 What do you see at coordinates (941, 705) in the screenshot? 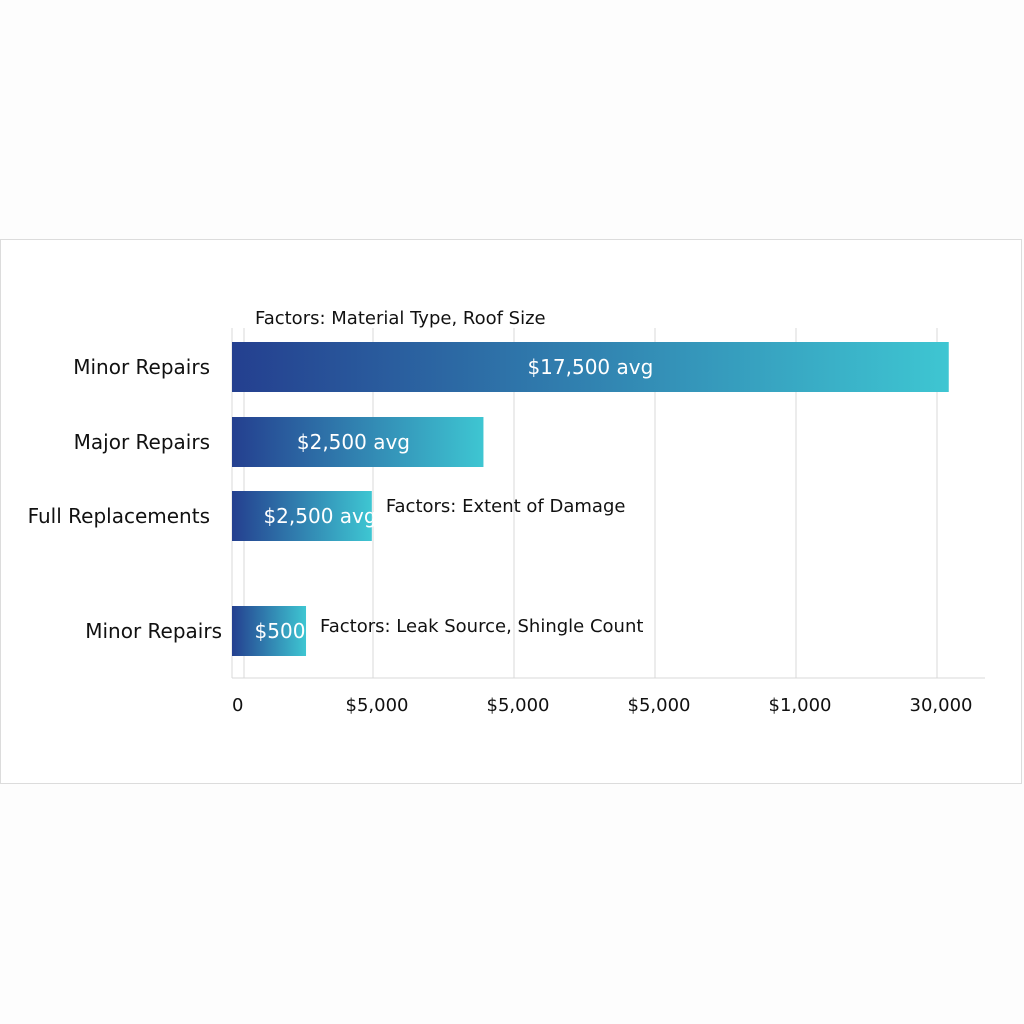
I see `x-tick-label: 30,000` at bounding box center [941, 705].